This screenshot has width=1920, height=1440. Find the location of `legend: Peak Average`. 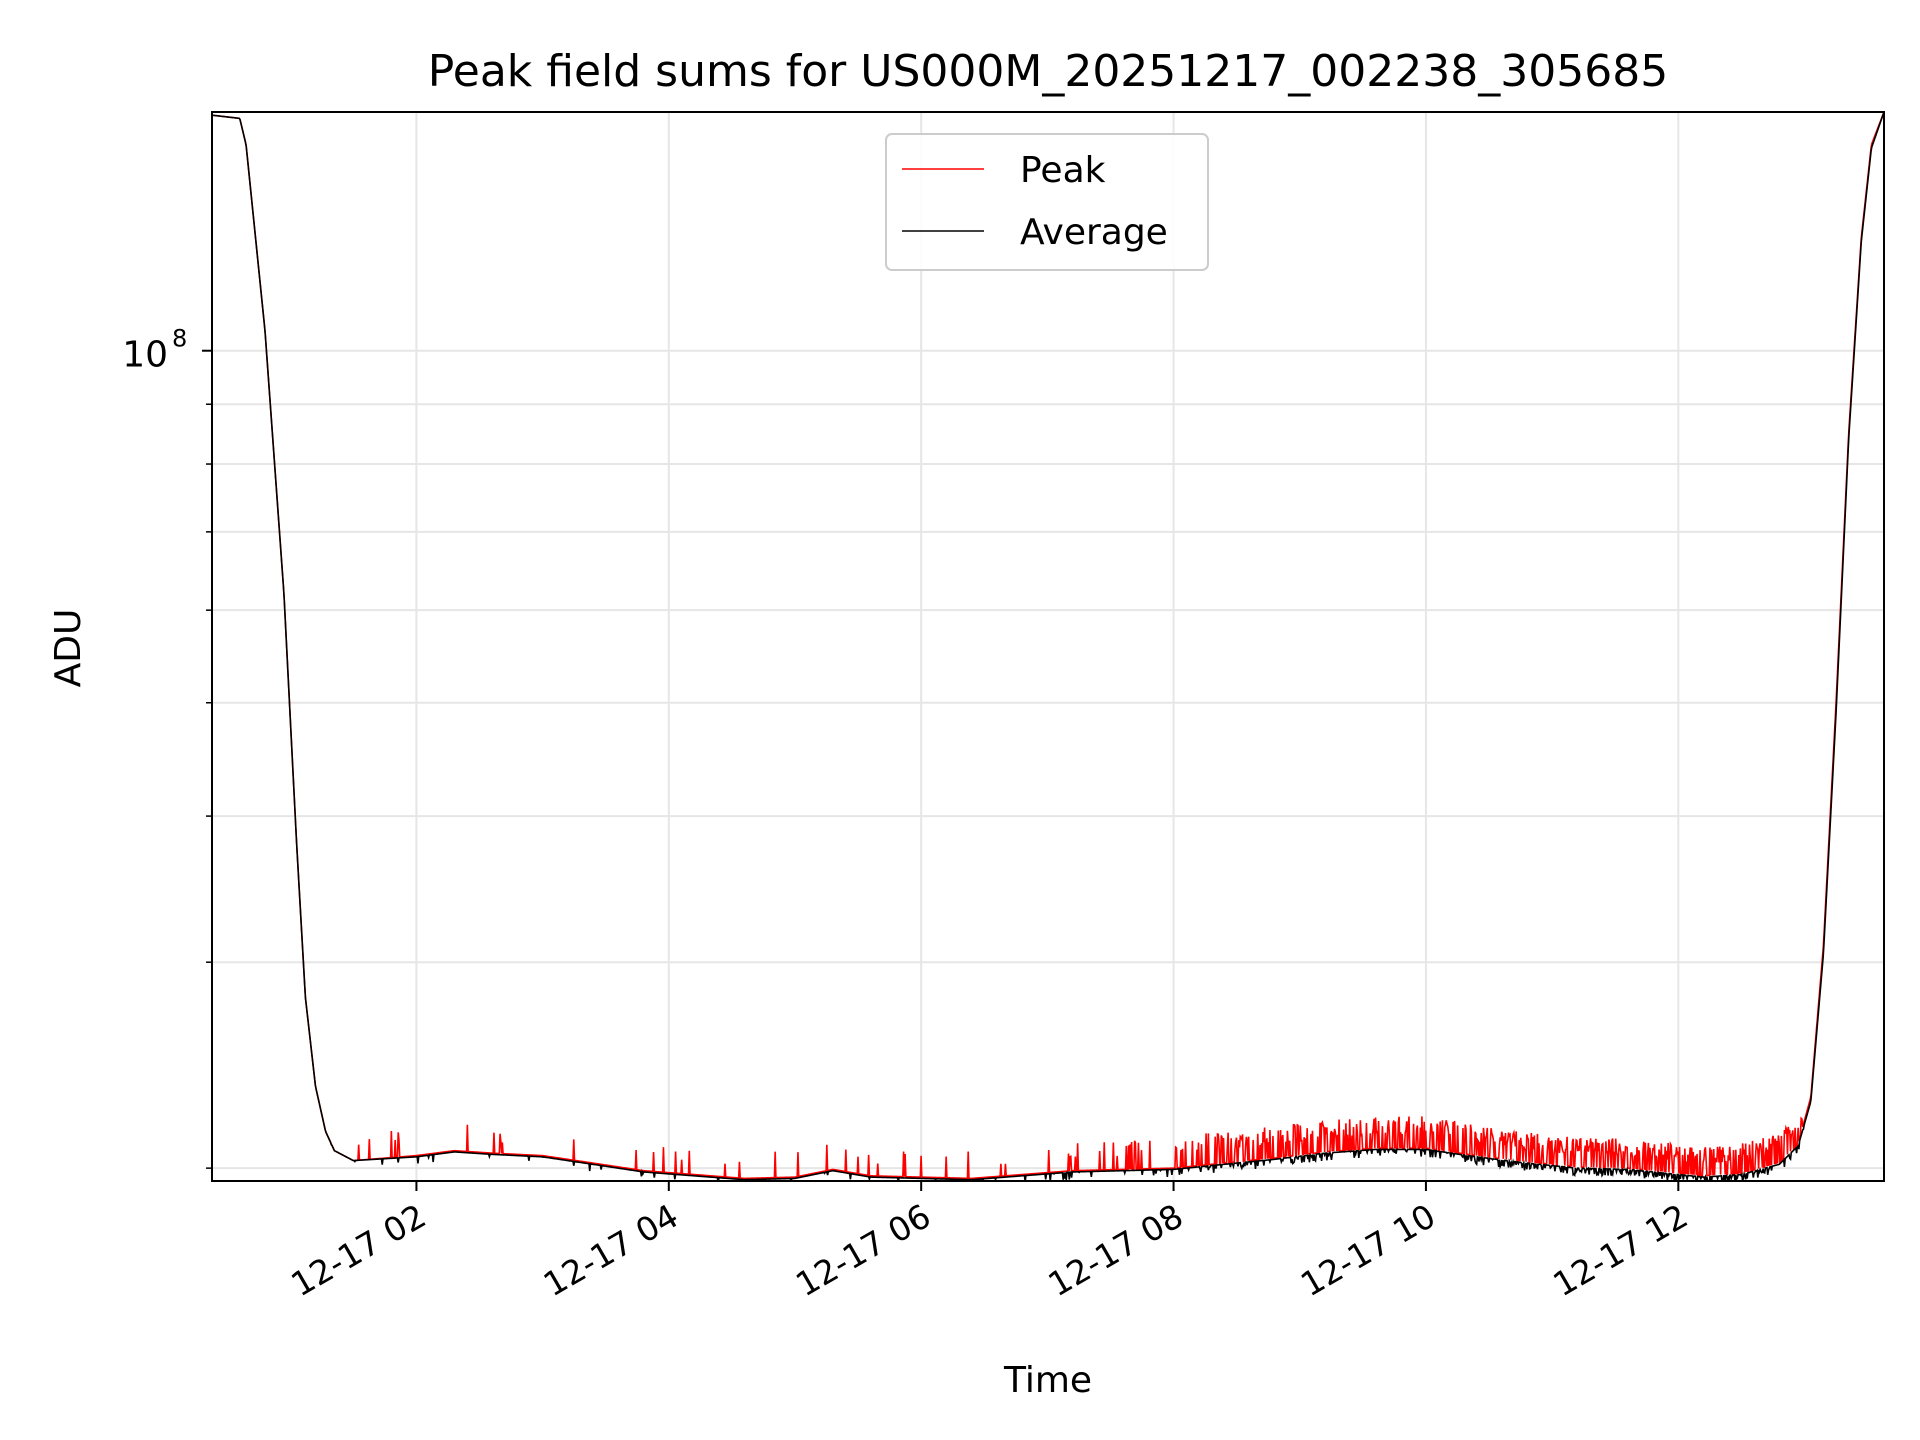

legend: Peak Average is located at coordinates (1047, 202).